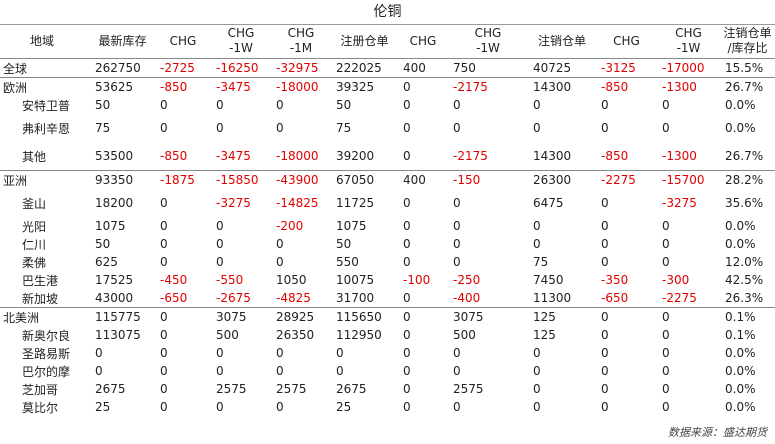 The image size is (775, 444). I want to click on value-cell: -17000, so click(688, 68).